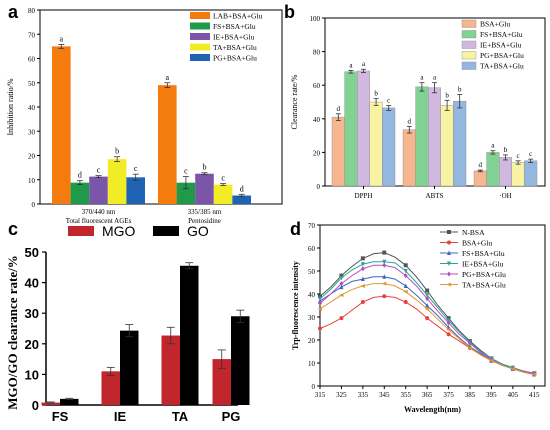 The image size is (550, 430). What do you see at coordinates (99, 212) in the screenshot?
I see `panel-a-category-label: 370/440 nm` at bounding box center [99, 212].